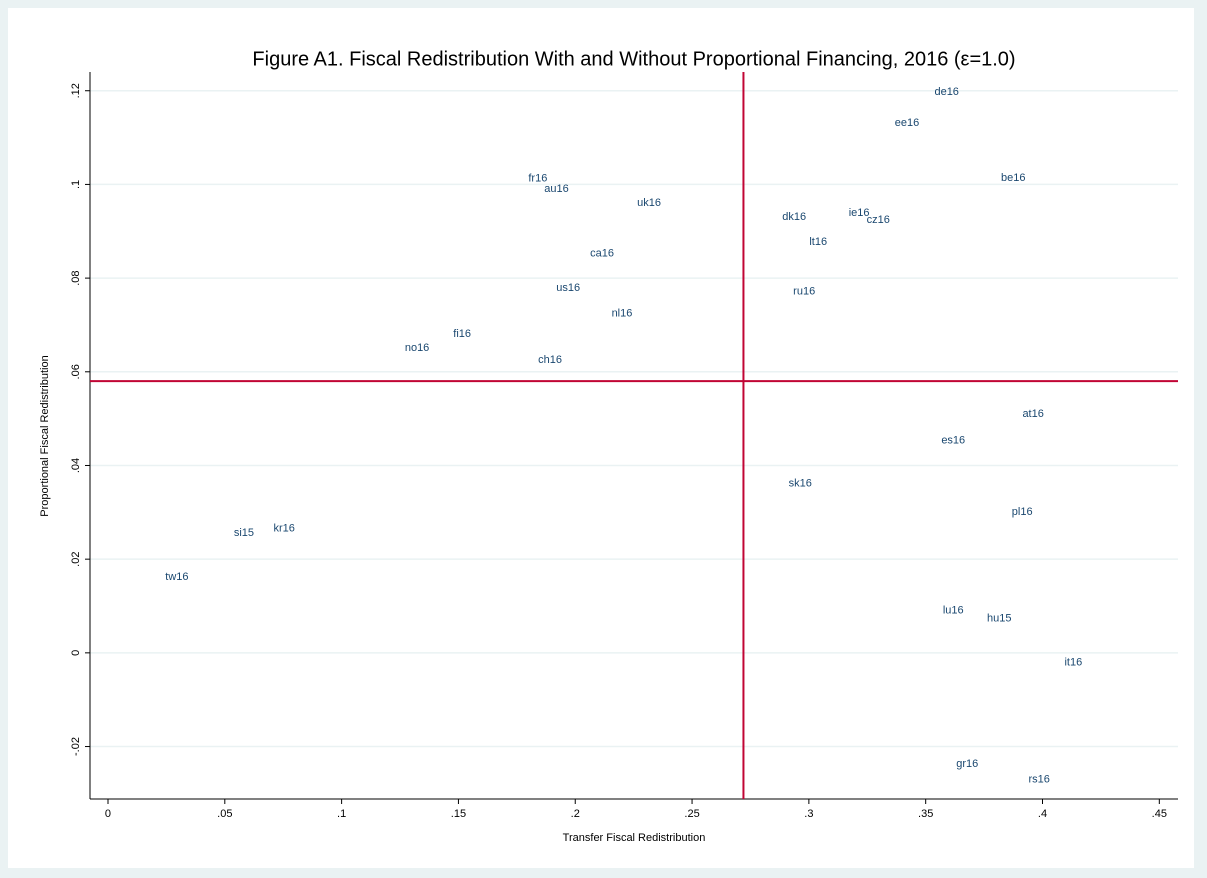 This screenshot has height=878, width=1207. What do you see at coordinates (953, 441) in the screenshot?
I see `point-label: es16` at bounding box center [953, 441].